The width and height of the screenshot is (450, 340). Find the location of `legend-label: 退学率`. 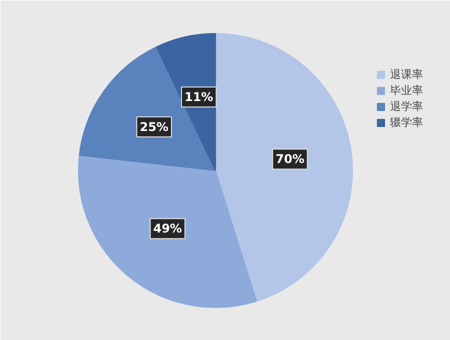

legend-label: 退学率 is located at coordinates (406, 106).